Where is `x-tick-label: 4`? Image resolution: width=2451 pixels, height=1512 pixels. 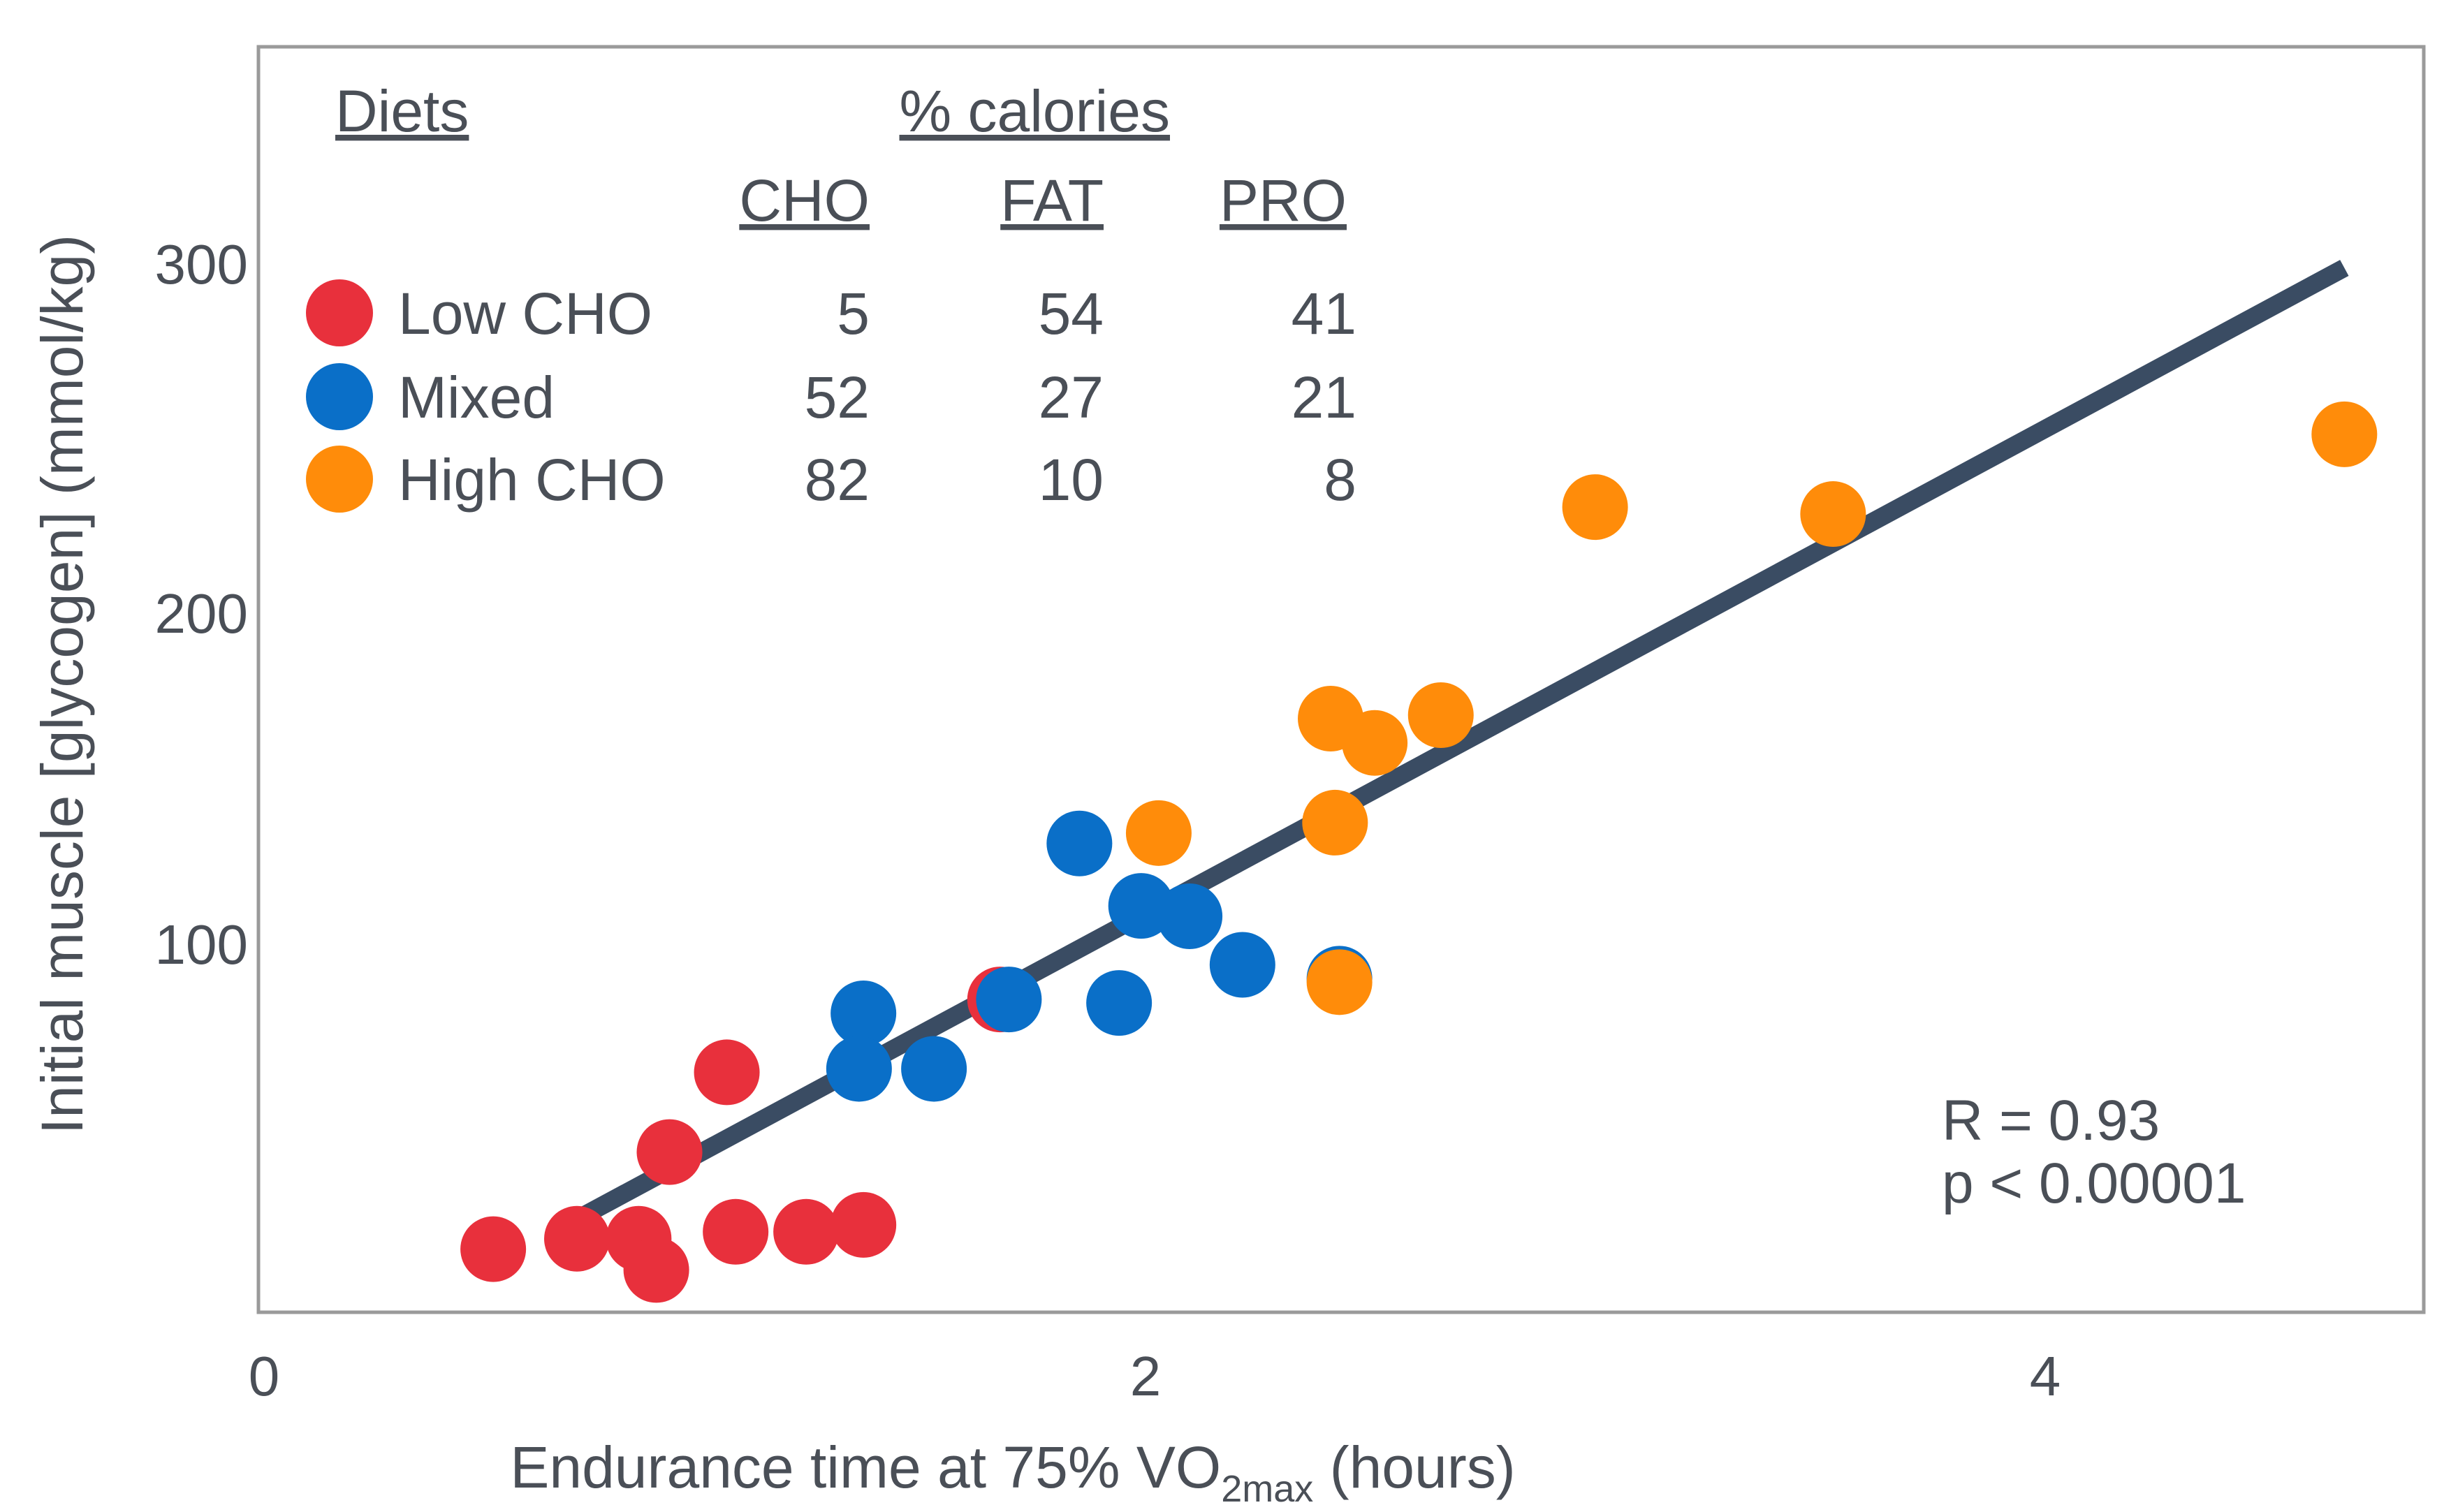 x-tick-label: 4 is located at coordinates (2045, 1376).